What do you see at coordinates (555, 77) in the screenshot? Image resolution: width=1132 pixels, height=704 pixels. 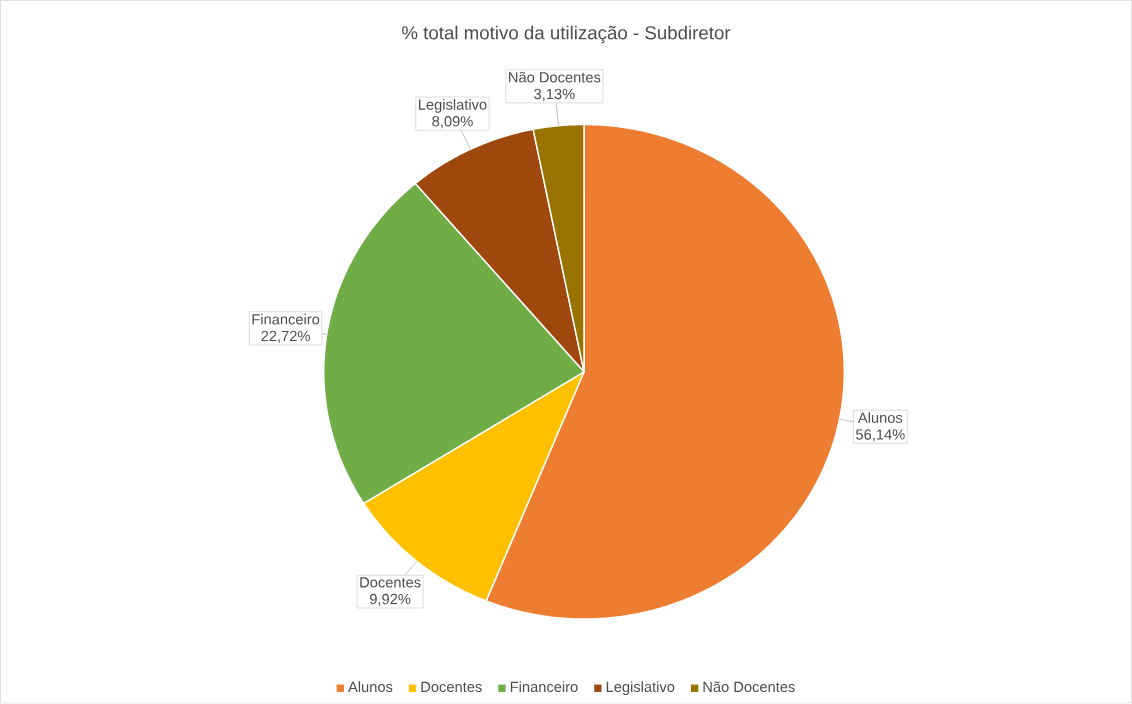 I see `slice-label: Não Docentes` at bounding box center [555, 77].